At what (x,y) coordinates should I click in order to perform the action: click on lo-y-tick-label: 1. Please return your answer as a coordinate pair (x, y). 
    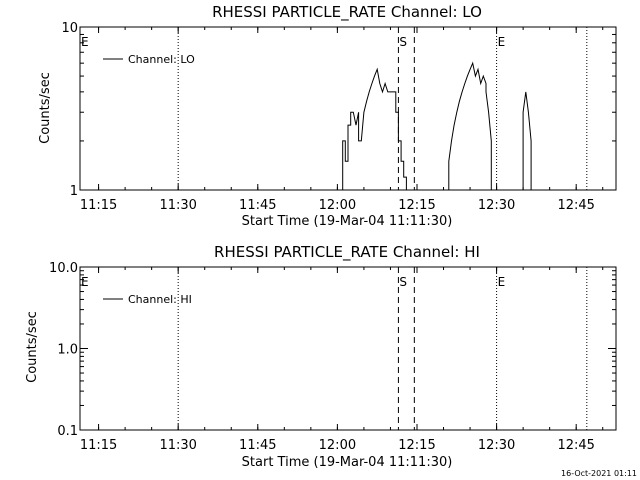
    Looking at the image, I should click on (74, 191).